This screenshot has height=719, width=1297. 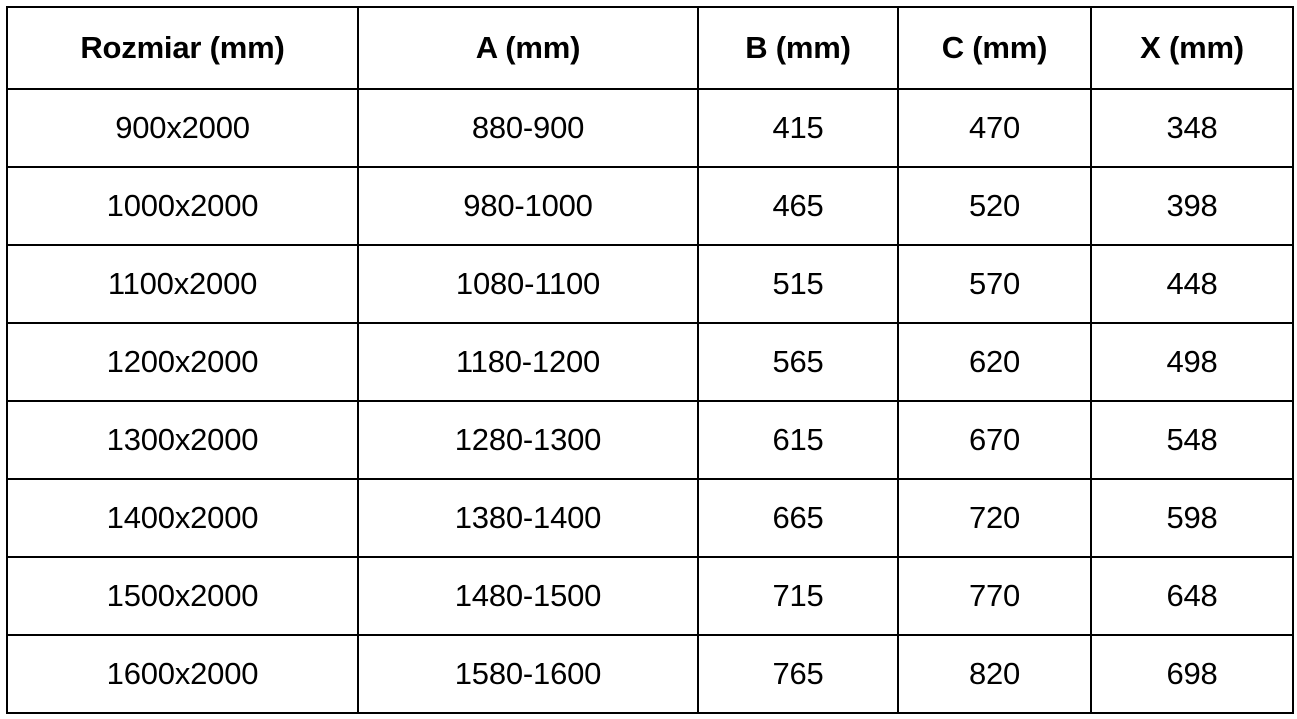 What do you see at coordinates (798, 206) in the screenshot?
I see `cell-b: 465` at bounding box center [798, 206].